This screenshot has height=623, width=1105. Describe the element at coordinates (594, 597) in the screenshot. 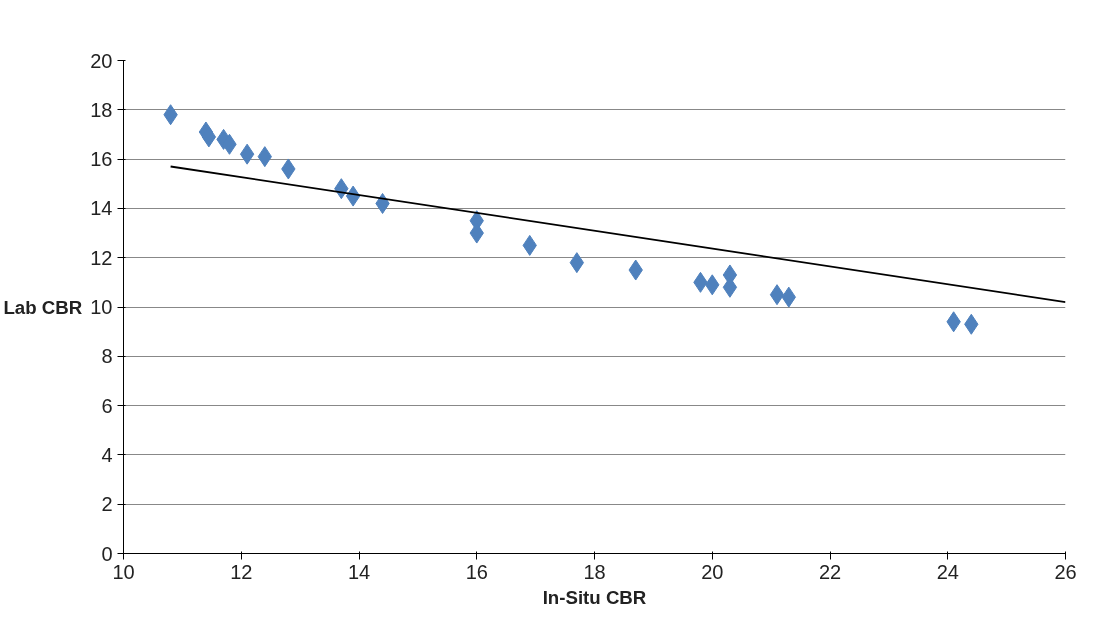

I see `x-axis-title: In-Situ CBR` at that location.